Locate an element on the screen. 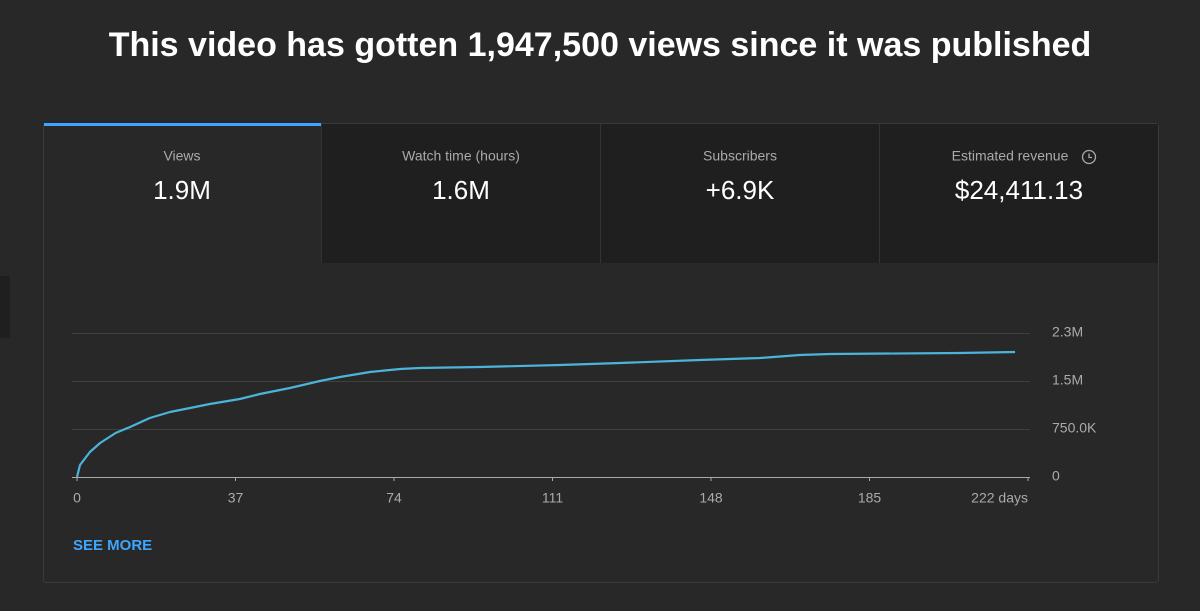 This screenshot has width=1200, height=611. x-tick-label: 0 is located at coordinates (77, 498).